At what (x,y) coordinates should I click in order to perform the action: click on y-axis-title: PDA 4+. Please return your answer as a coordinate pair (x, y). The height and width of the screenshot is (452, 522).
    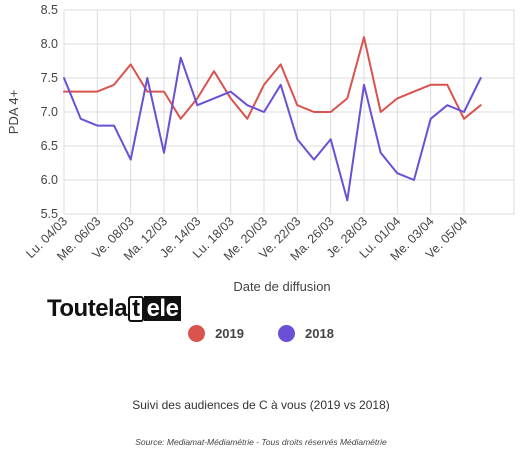
    Looking at the image, I should click on (13, 112).